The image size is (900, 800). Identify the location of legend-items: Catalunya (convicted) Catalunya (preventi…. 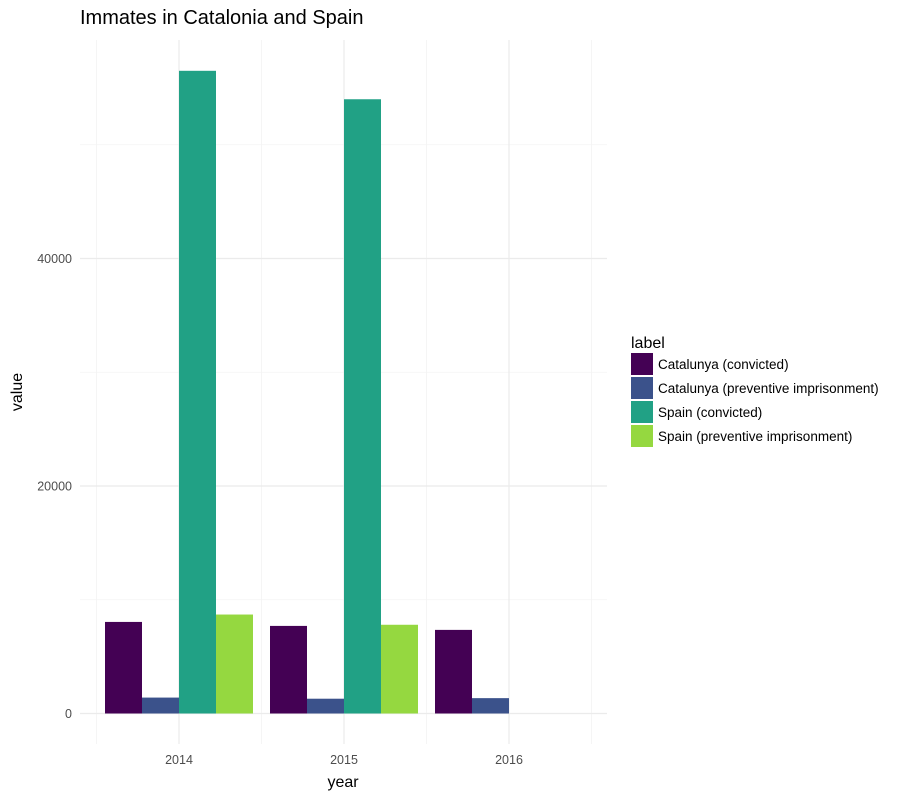
(755, 400).